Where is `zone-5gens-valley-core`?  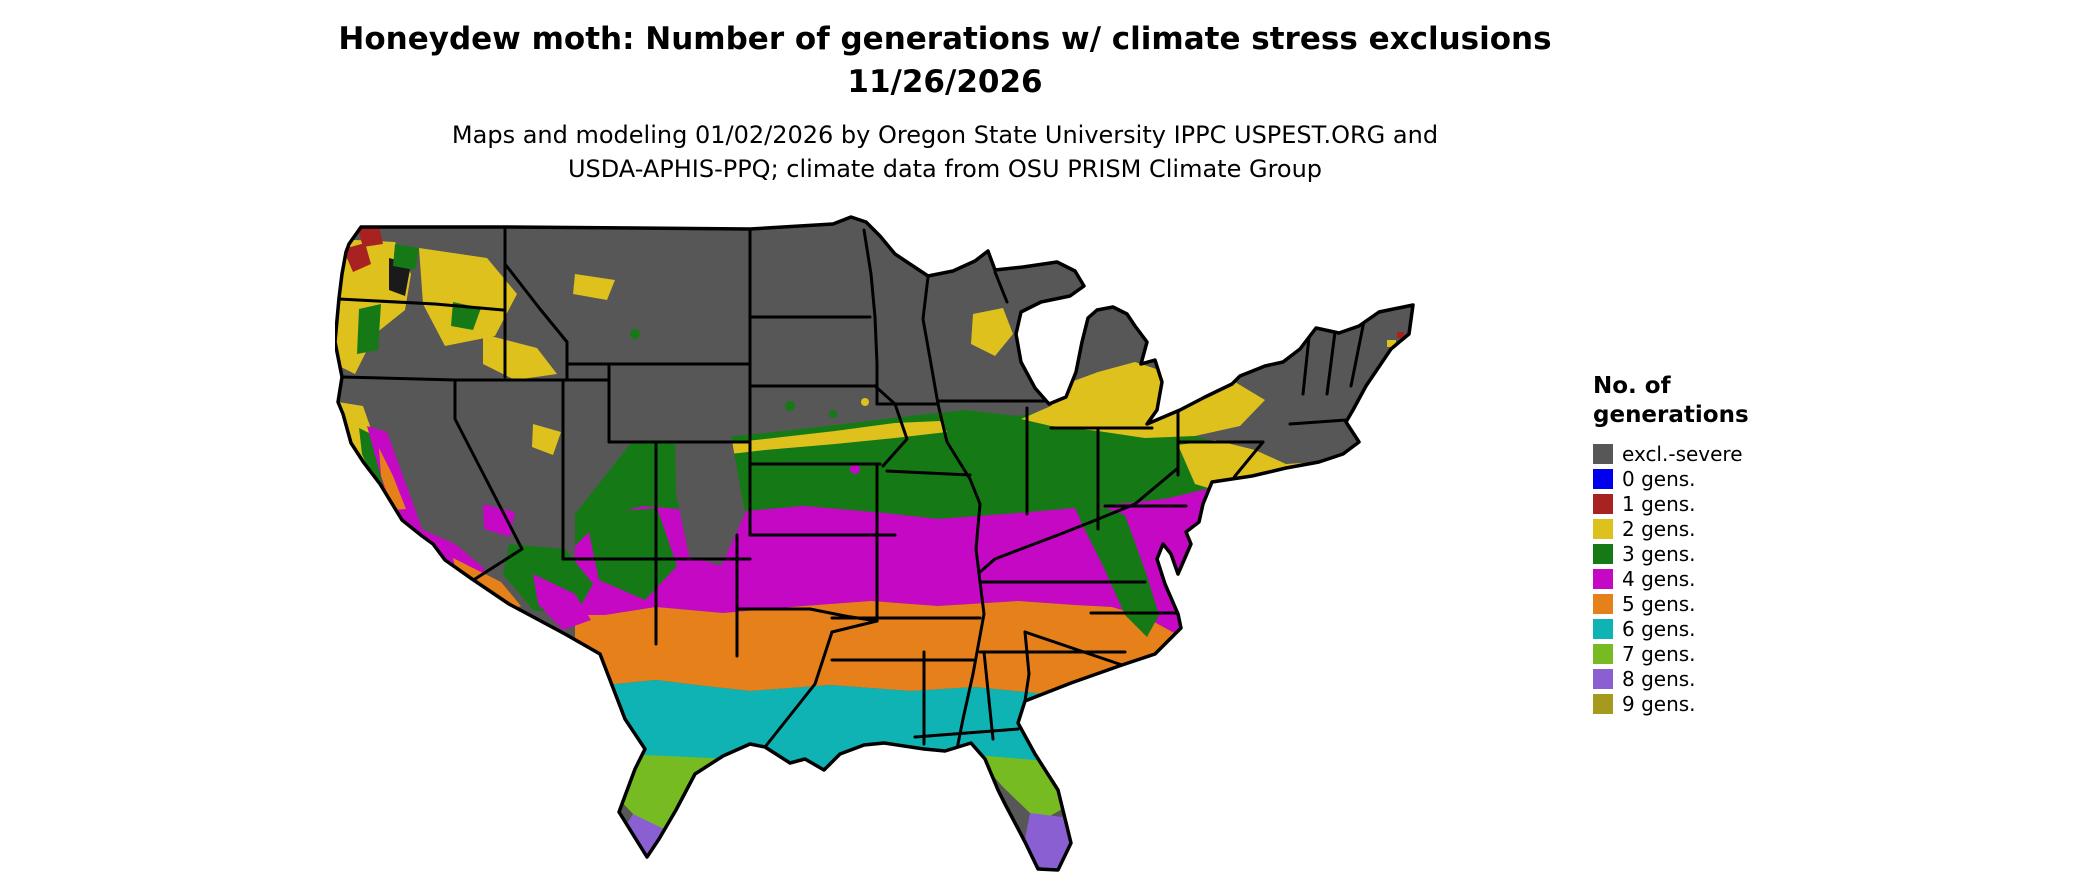 zone-5gens-valley-core is located at coordinates (392, 479).